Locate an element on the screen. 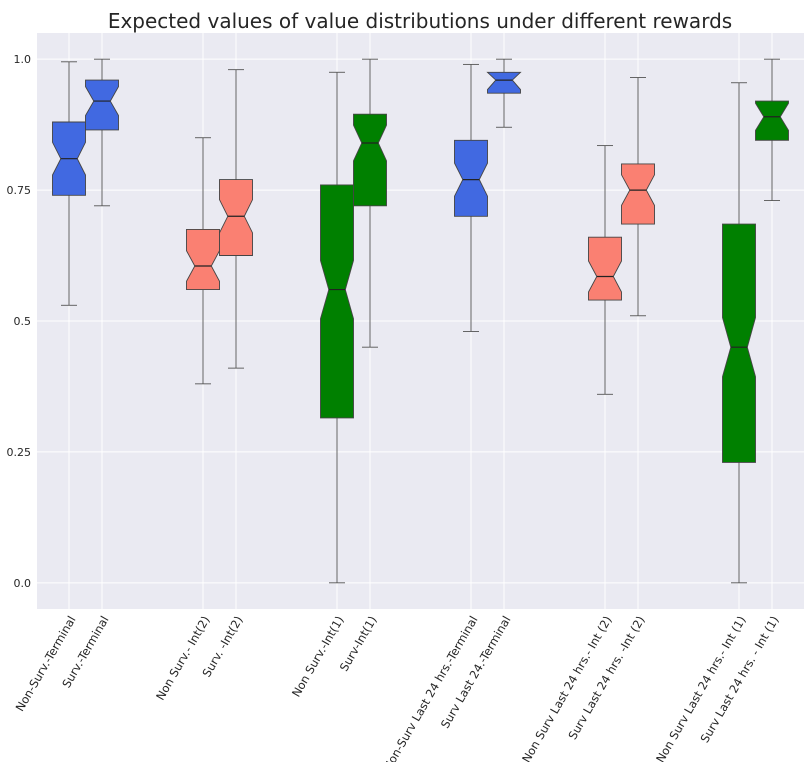  y-tick-label: 0.5 is located at coordinates (23, 321).